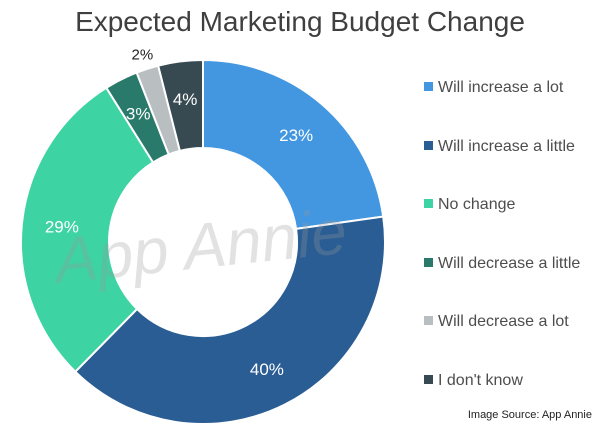 This screenshot has height=429, width=600. What do you see at coordinates (296, 135) in the screenshot?
I see `slice-value-label: 23%` at bounding box center [296, 135].